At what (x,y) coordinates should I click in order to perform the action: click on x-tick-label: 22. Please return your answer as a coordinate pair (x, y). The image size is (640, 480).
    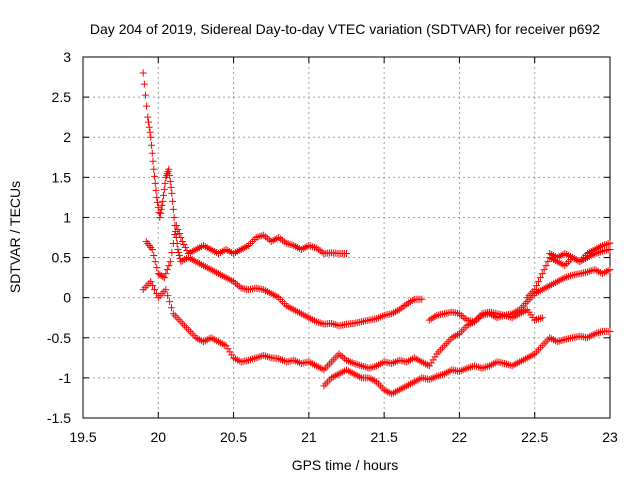
    Looking at the image, I should click on (460, 437).